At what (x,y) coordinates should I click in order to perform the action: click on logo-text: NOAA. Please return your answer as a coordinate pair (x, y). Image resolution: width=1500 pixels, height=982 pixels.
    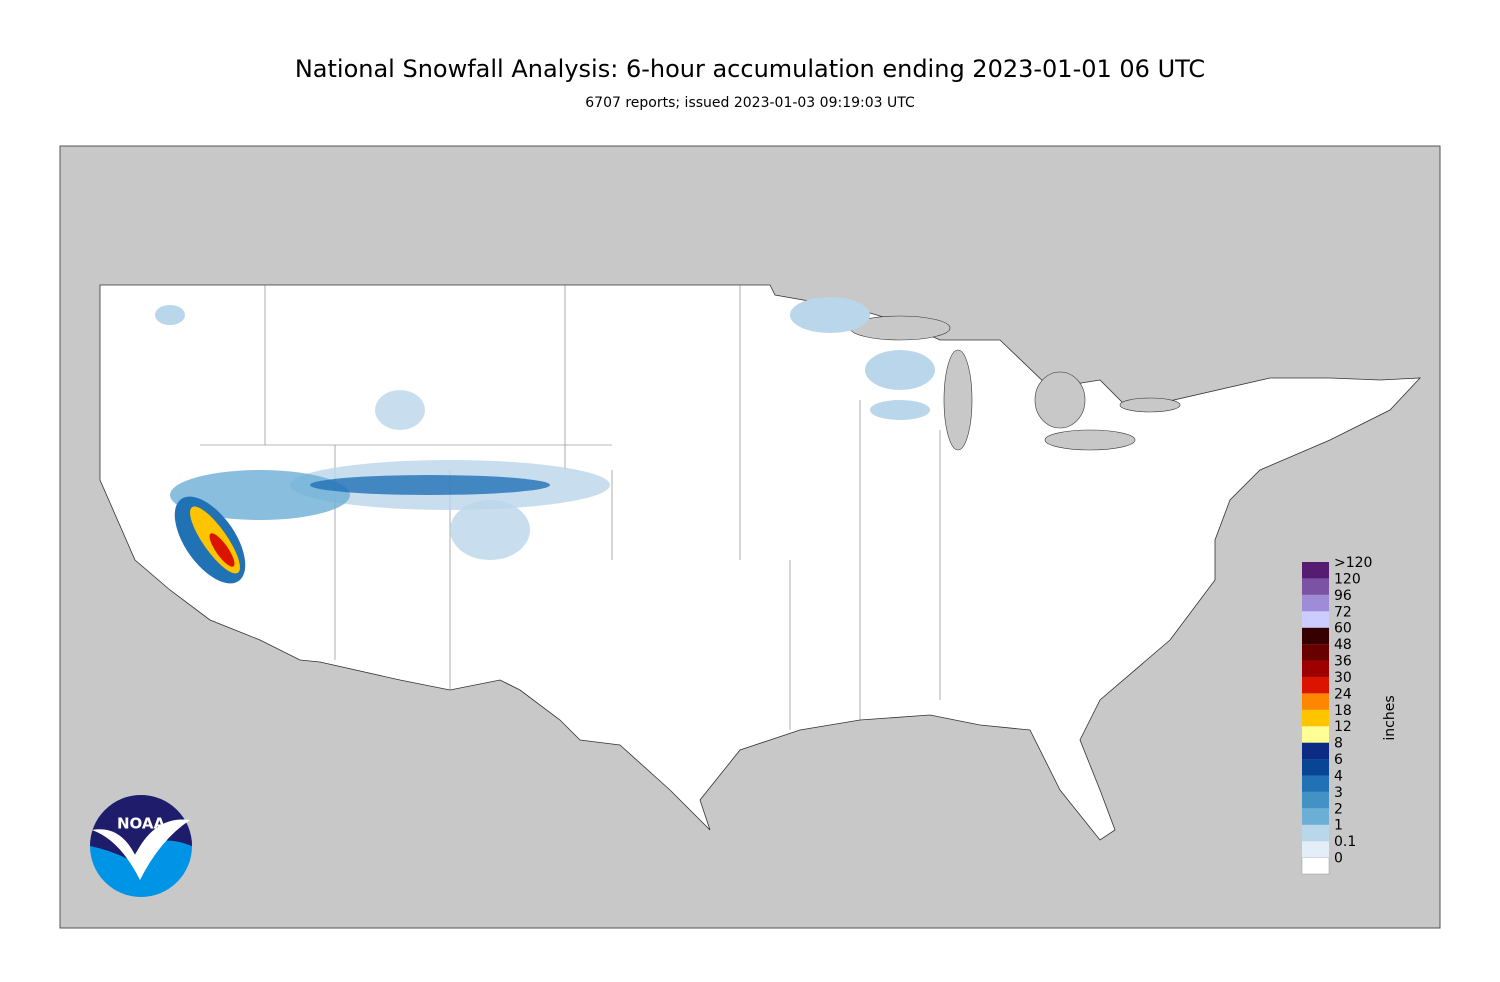
    Looking at the image, I should click on (141, 824).